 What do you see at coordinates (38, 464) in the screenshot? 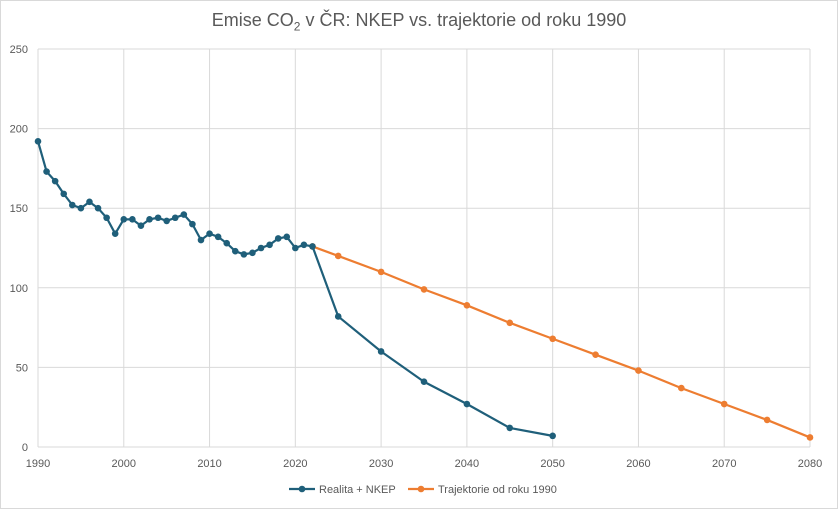
I see `x-tick-label: 1990` at bounding box center [38, 464].